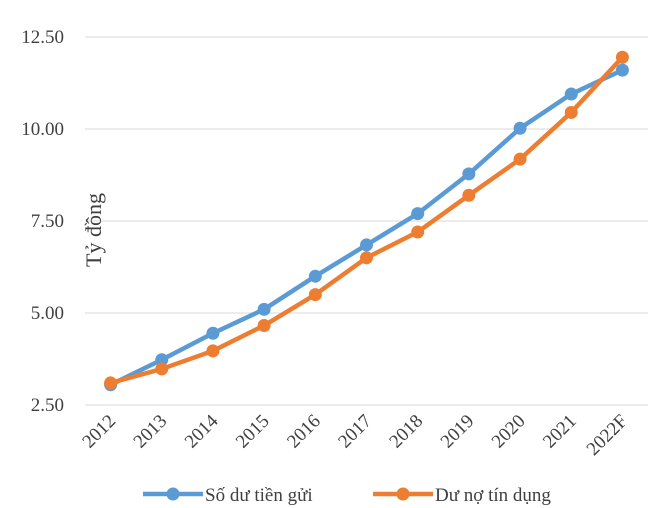 The image size is (661, 508). What do you see at coordinates (253, 432) in the screenshot?
I see `x-tick-label: 2015` at bounding box center [253, 432].